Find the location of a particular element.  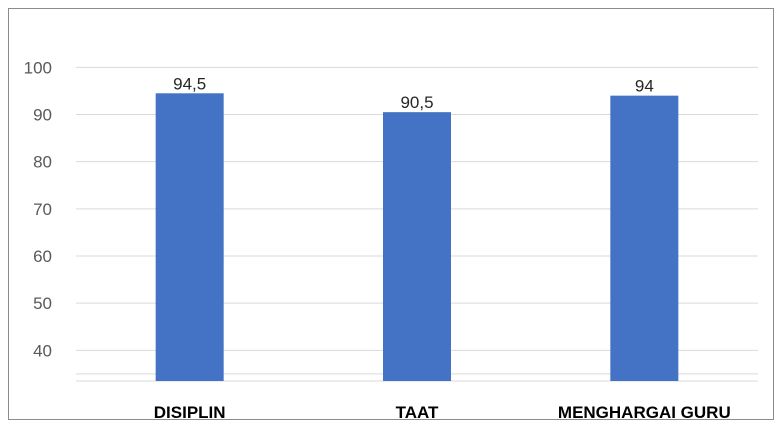

data-labels: 94,5 90,5 94 is located at coordinates (413, 93).